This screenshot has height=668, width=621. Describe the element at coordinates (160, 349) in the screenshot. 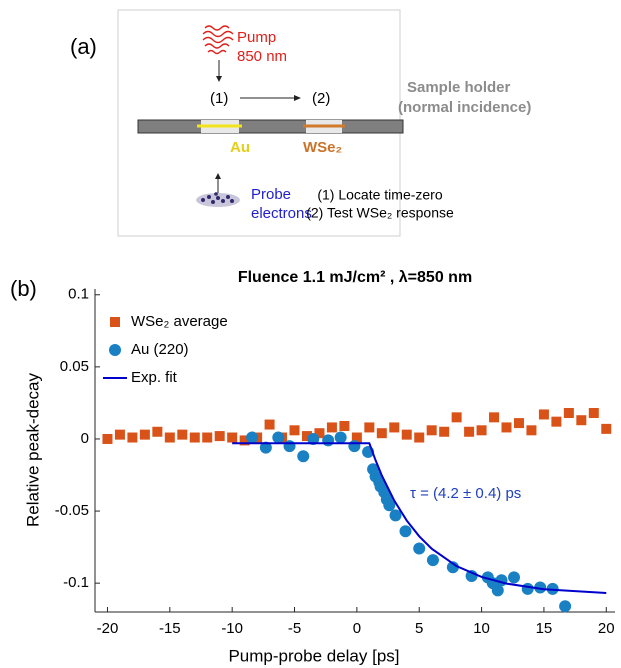

I see `legend-label: Au (220)` at that location.